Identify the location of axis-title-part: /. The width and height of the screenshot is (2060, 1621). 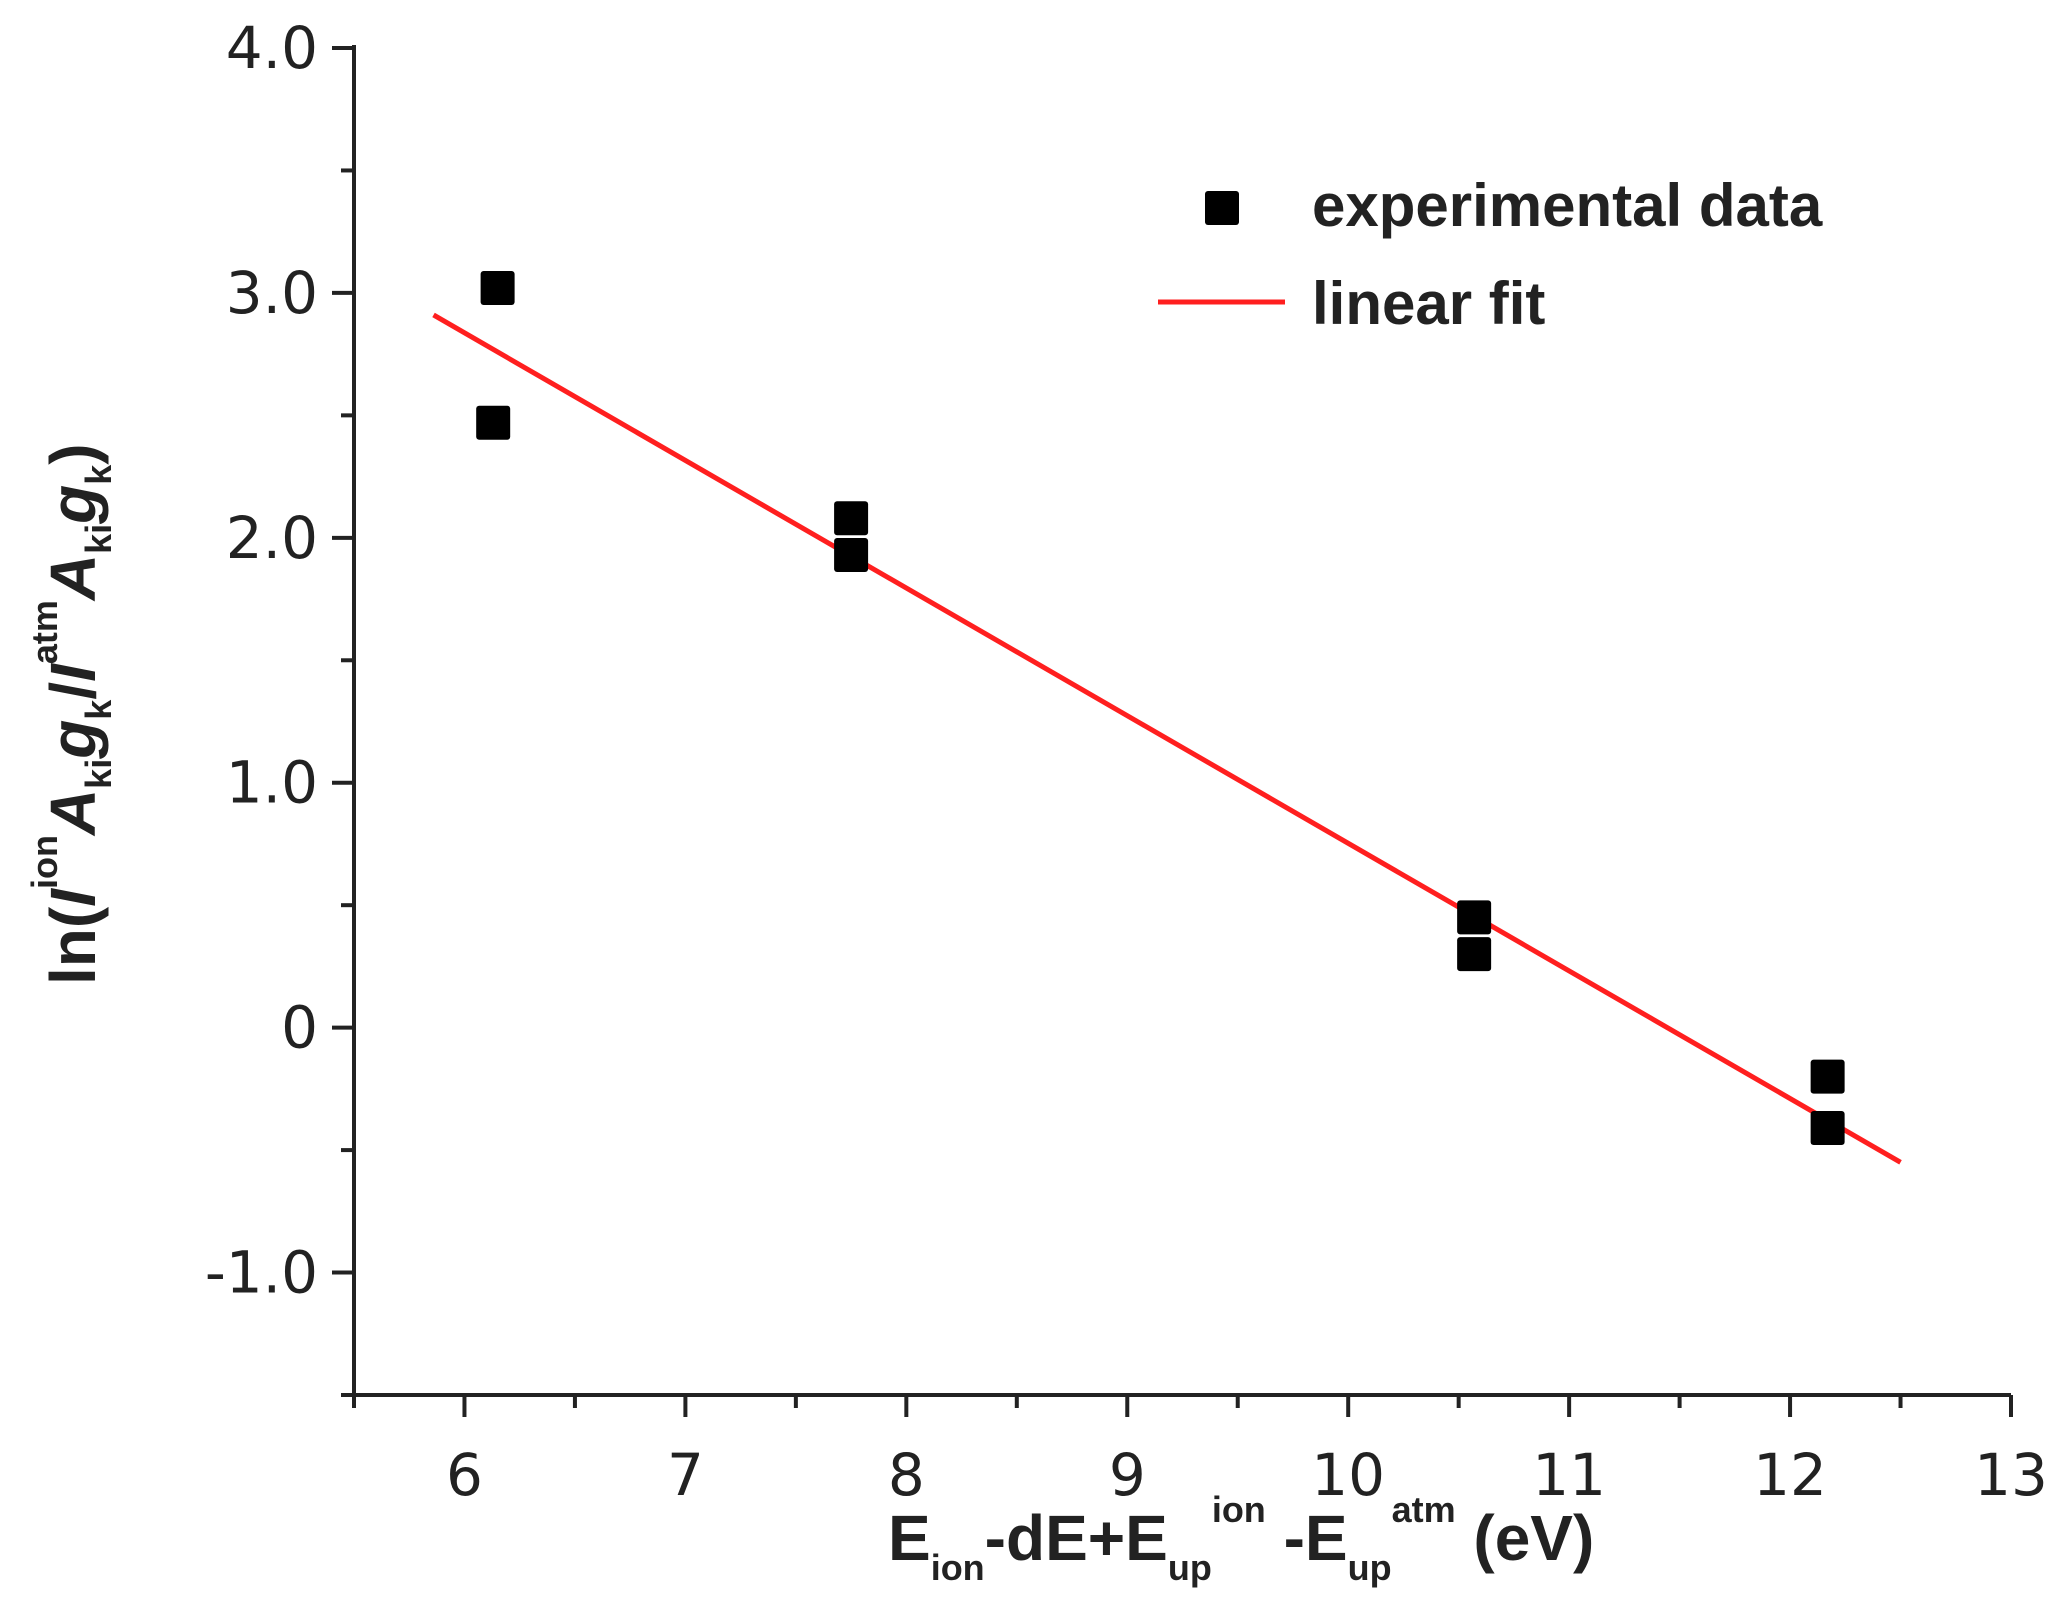
(73, 691).